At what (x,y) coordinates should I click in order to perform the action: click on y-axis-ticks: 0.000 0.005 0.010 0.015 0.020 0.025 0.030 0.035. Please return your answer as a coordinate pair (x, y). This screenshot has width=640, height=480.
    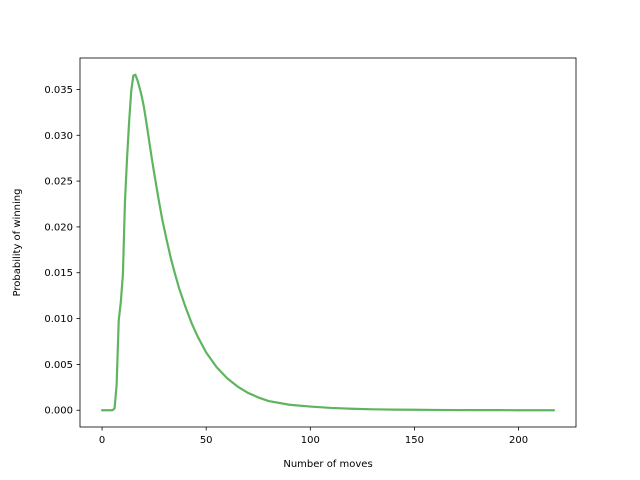
    Looking at the image, I should click on (62, 251).